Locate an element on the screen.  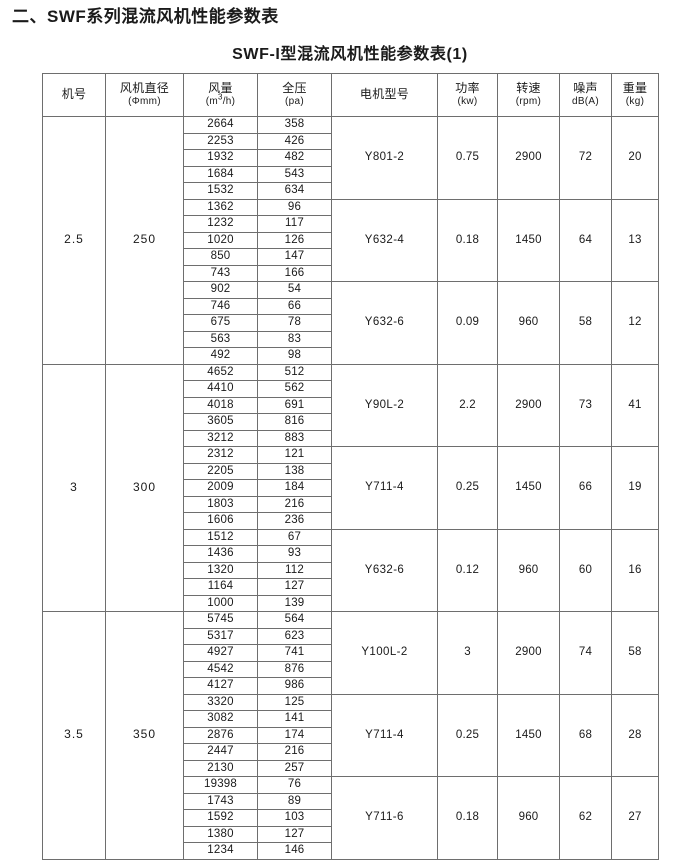
cell-pressure: 121 is located at coordinates (294, 455).